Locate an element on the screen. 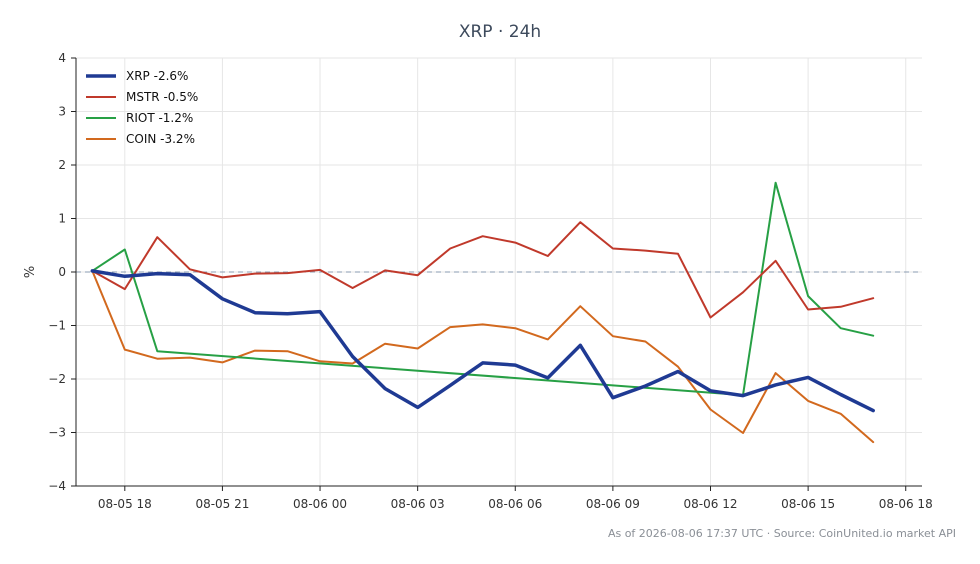 Image resolution: width=980 pixels, height=564 pixels. y-tick-label: −3 is located at coordinates (57, 433).